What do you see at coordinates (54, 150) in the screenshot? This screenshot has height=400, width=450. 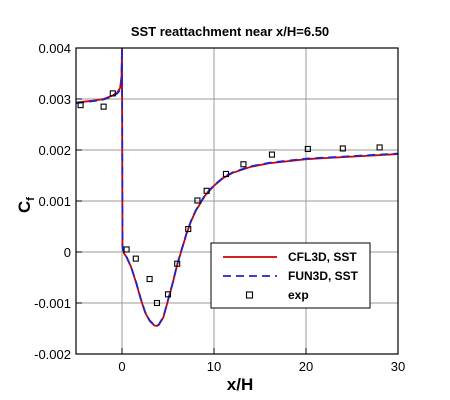 I see `y-tick-label-4: 0.002` at bounding box center [54, 150].